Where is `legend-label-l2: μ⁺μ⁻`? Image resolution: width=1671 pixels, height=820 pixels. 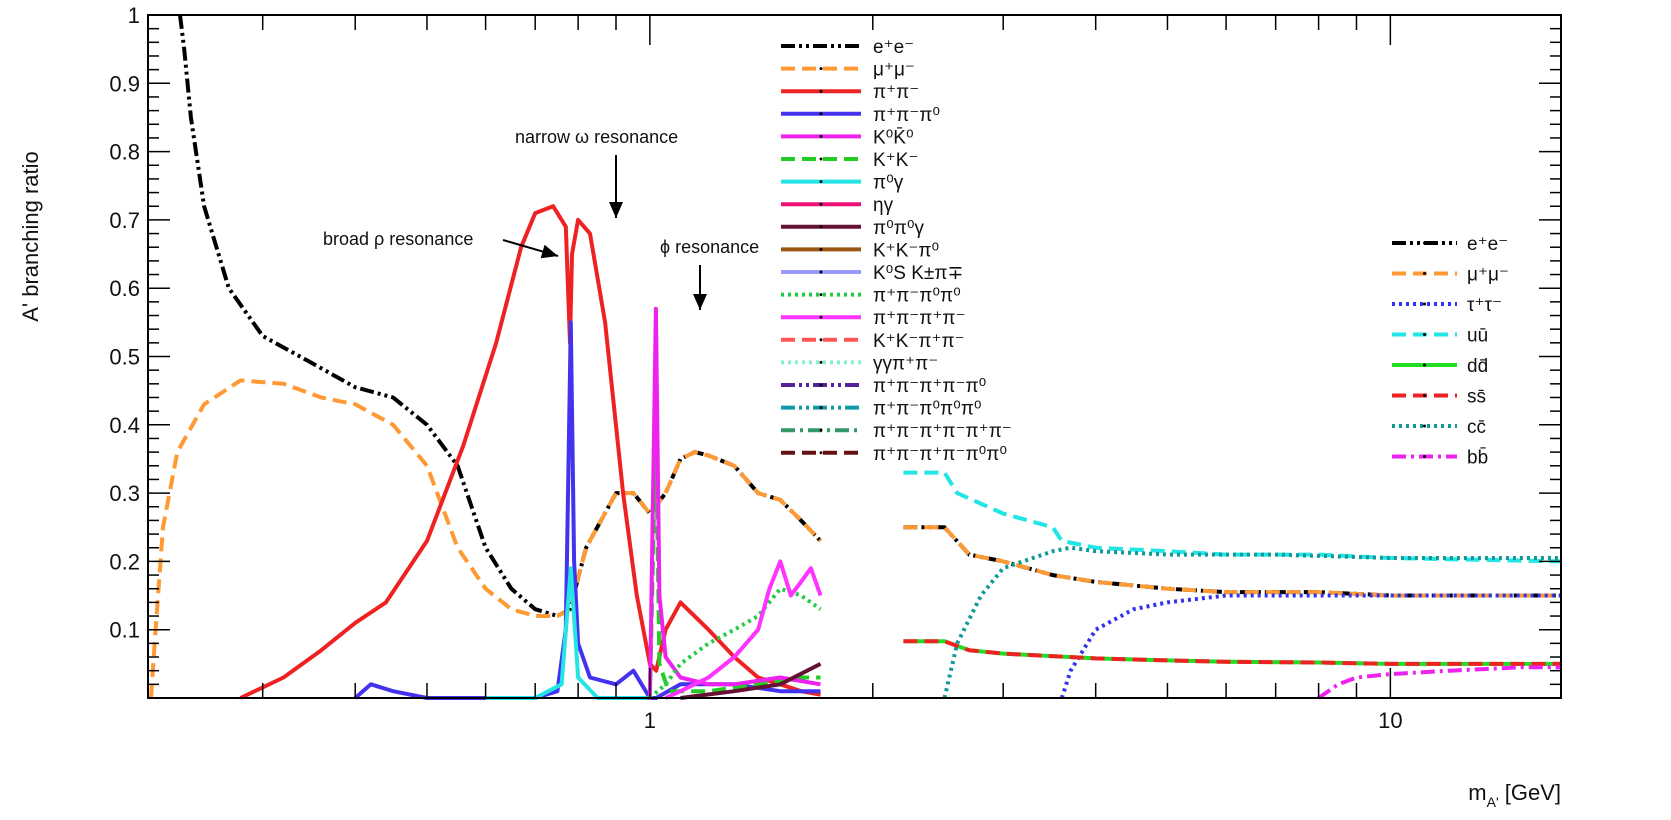 legend-label-l2: μ⁺μ⁻ is located at coordinates (894, 70).